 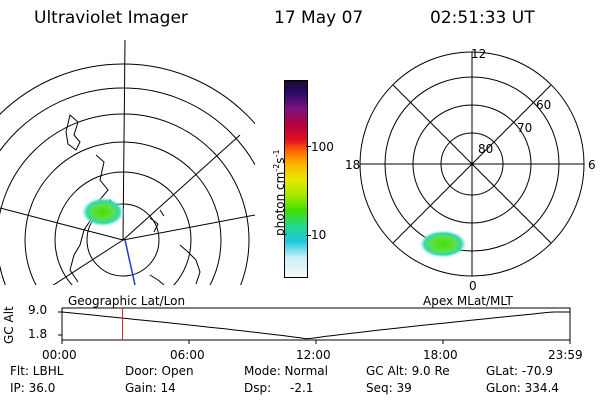 I want to click on mlt-label-6: 6, so click(x=592, y=165).